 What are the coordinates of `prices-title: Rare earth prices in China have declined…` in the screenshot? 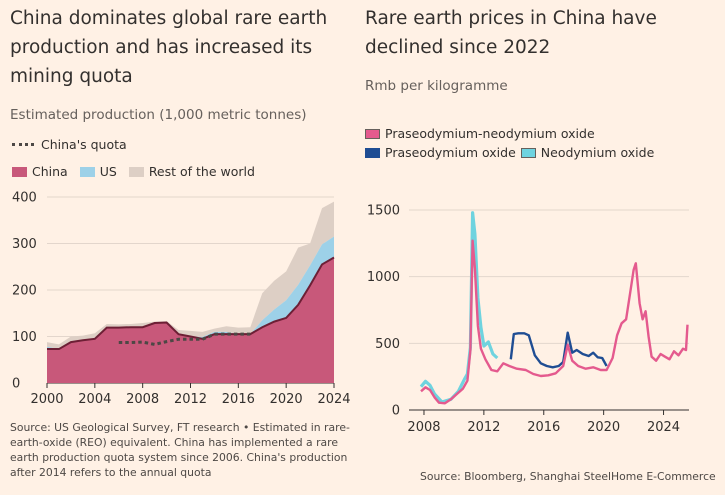 It's located at (511, 33).